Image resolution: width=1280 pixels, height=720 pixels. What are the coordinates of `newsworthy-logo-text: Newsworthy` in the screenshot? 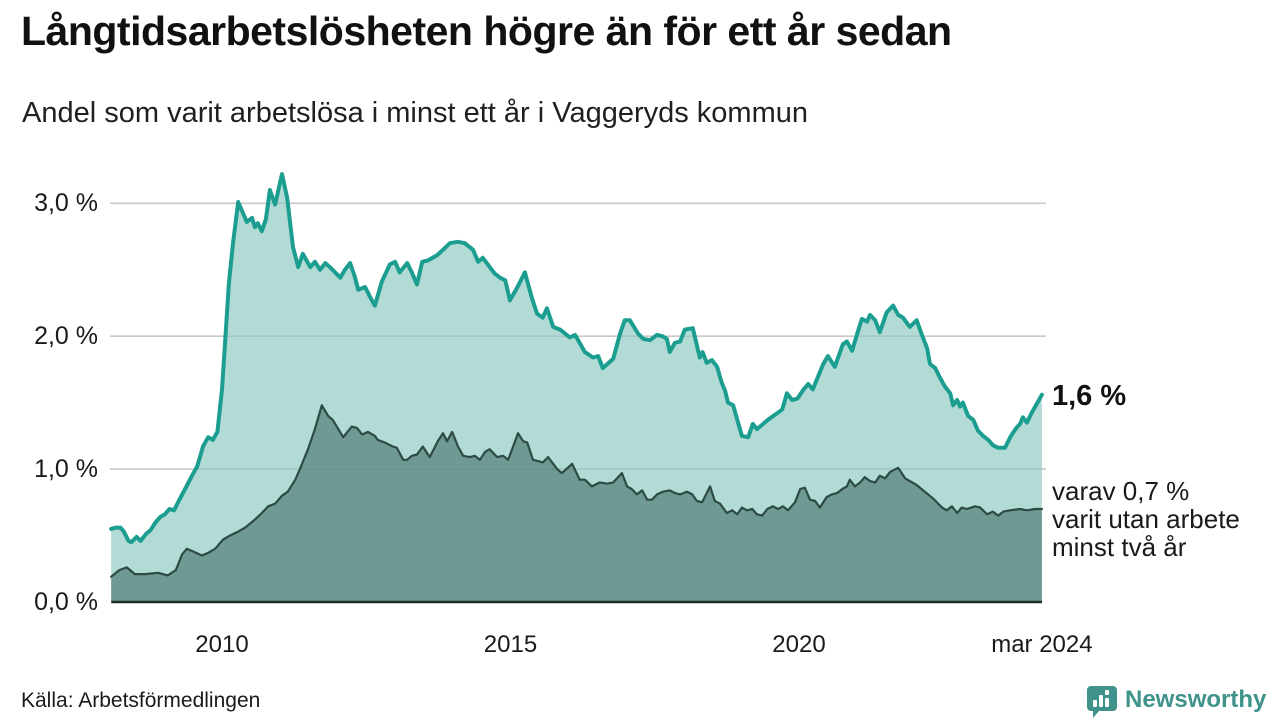 It's located at (1196, 699).